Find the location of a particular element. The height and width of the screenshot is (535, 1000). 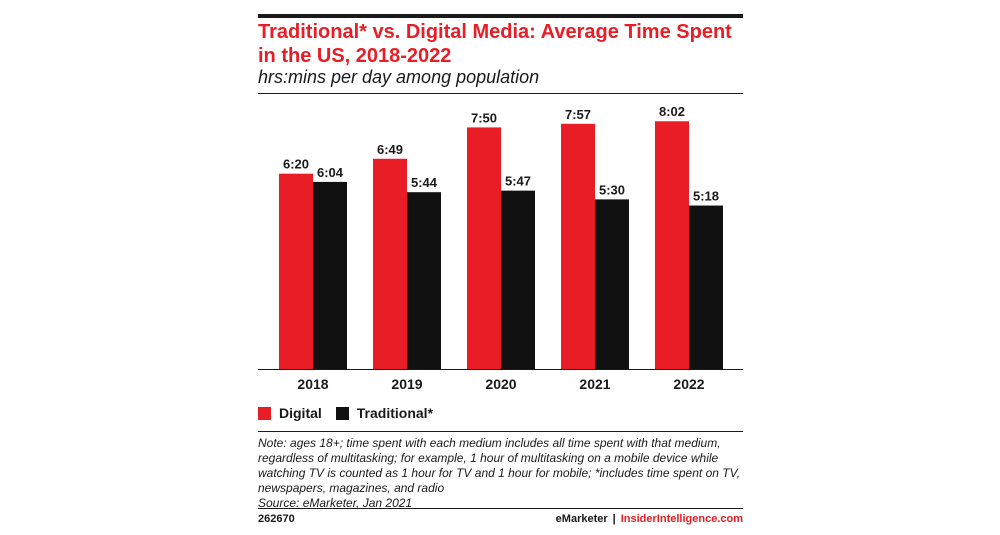

data-label-traditional-2020: 5:47 is located at coordinates (518, 181).